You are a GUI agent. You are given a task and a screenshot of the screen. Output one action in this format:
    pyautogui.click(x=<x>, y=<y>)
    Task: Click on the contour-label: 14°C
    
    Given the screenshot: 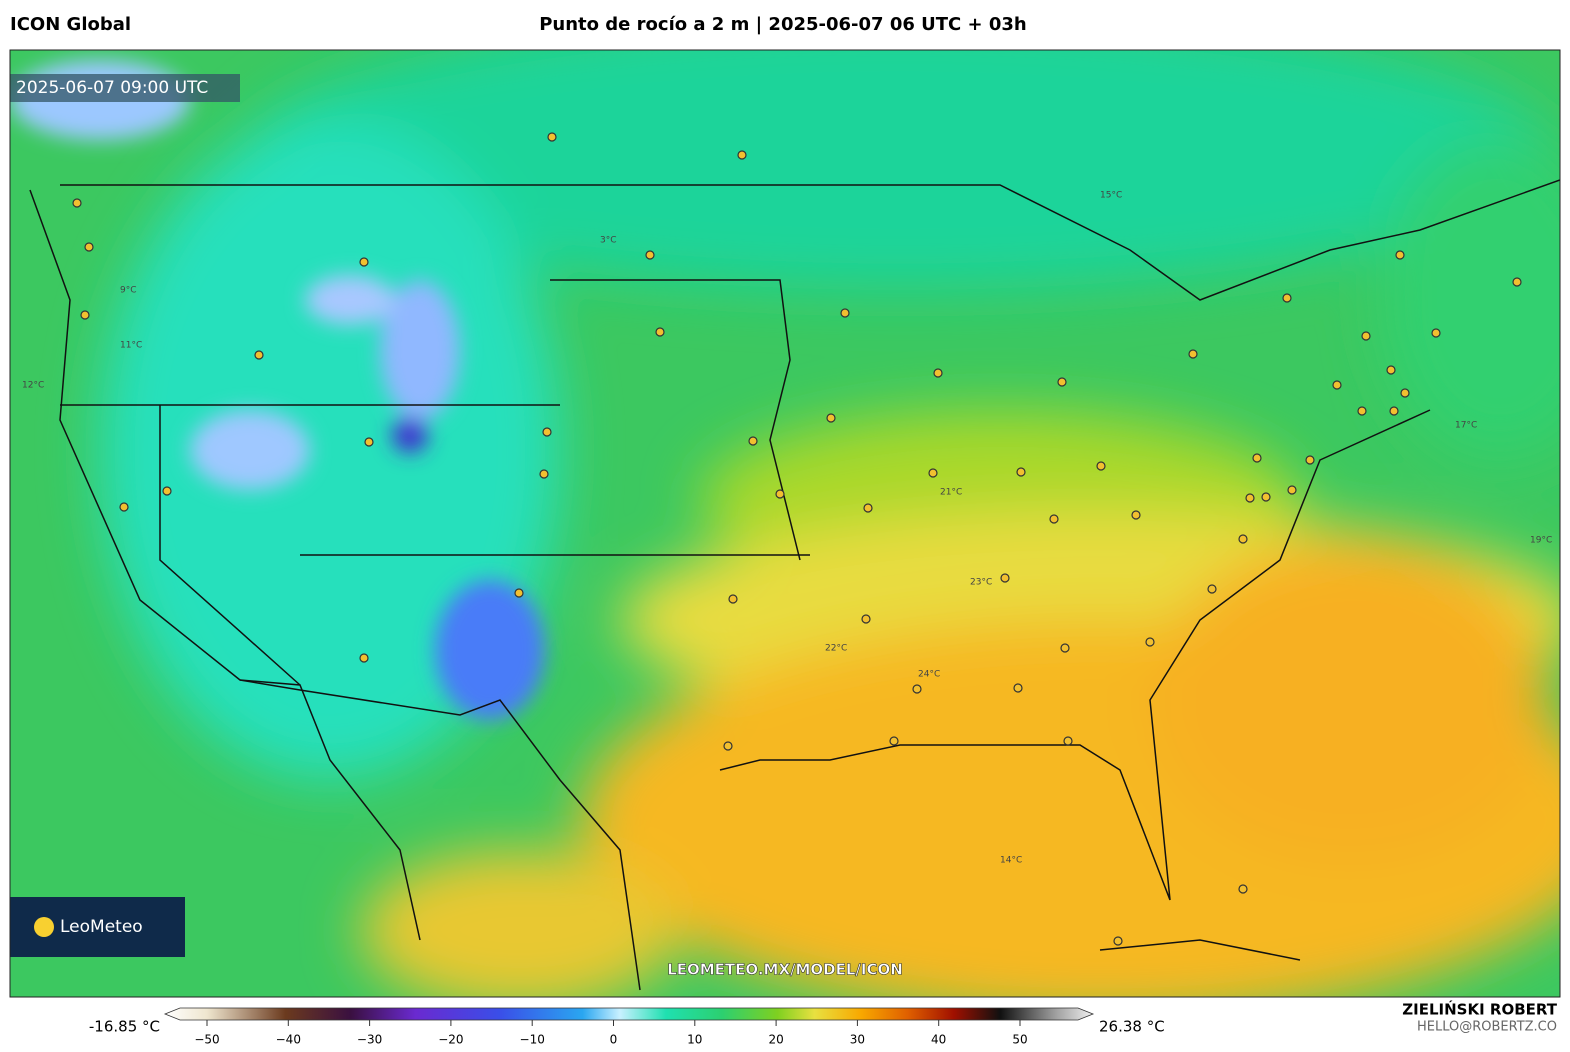 What is the action you would take?
    pyautogui.click(x=1011, y=861)
    